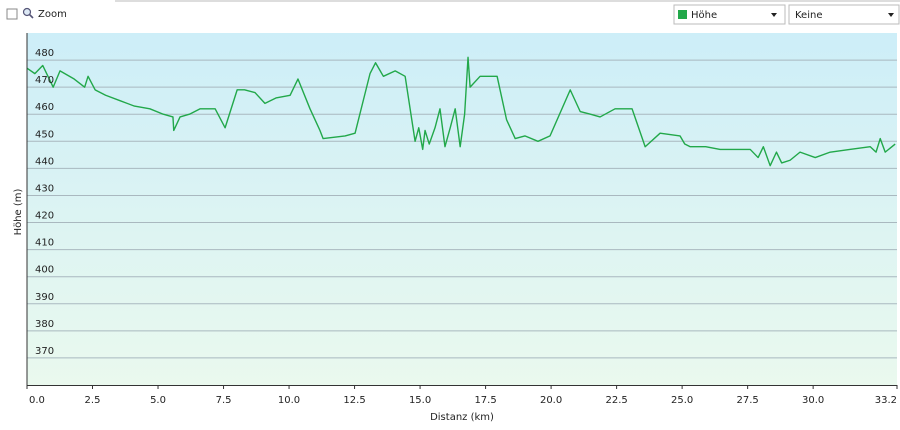 The image size is (900, 430). Describe the element at coordinates (93, 400) in the screenshot. I see `x-tick-label: 2.5` at that location.